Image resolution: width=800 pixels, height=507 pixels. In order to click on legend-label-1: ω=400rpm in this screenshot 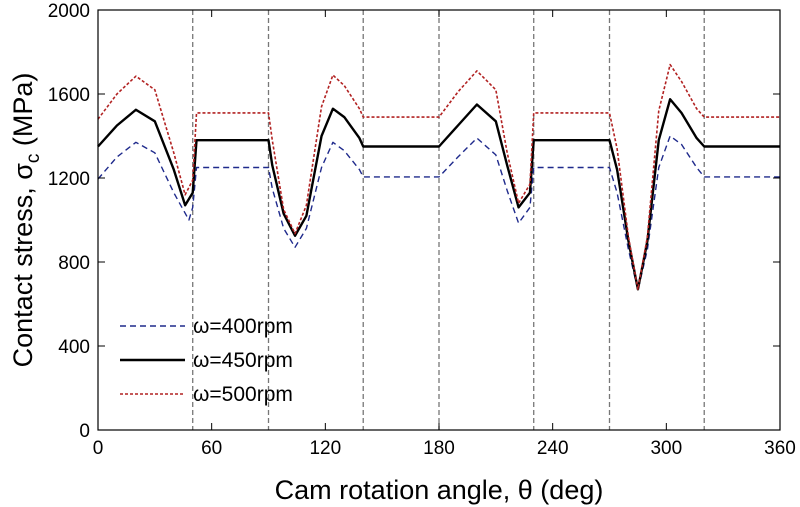, I will do `click(243, 326)`.